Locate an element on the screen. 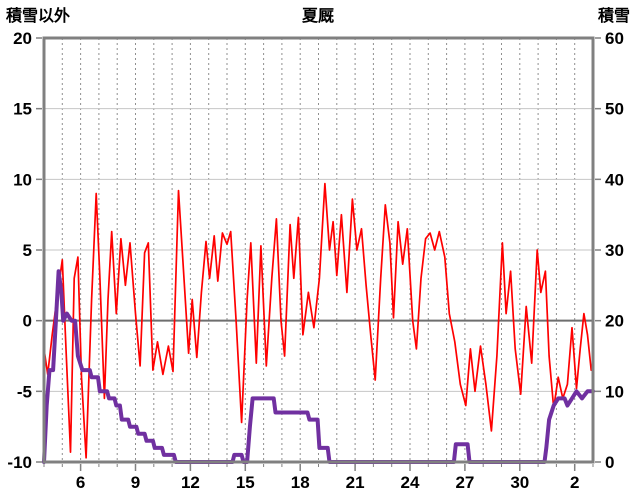  right-axis-tick-label: 50 is located at coordinates (614, 109).